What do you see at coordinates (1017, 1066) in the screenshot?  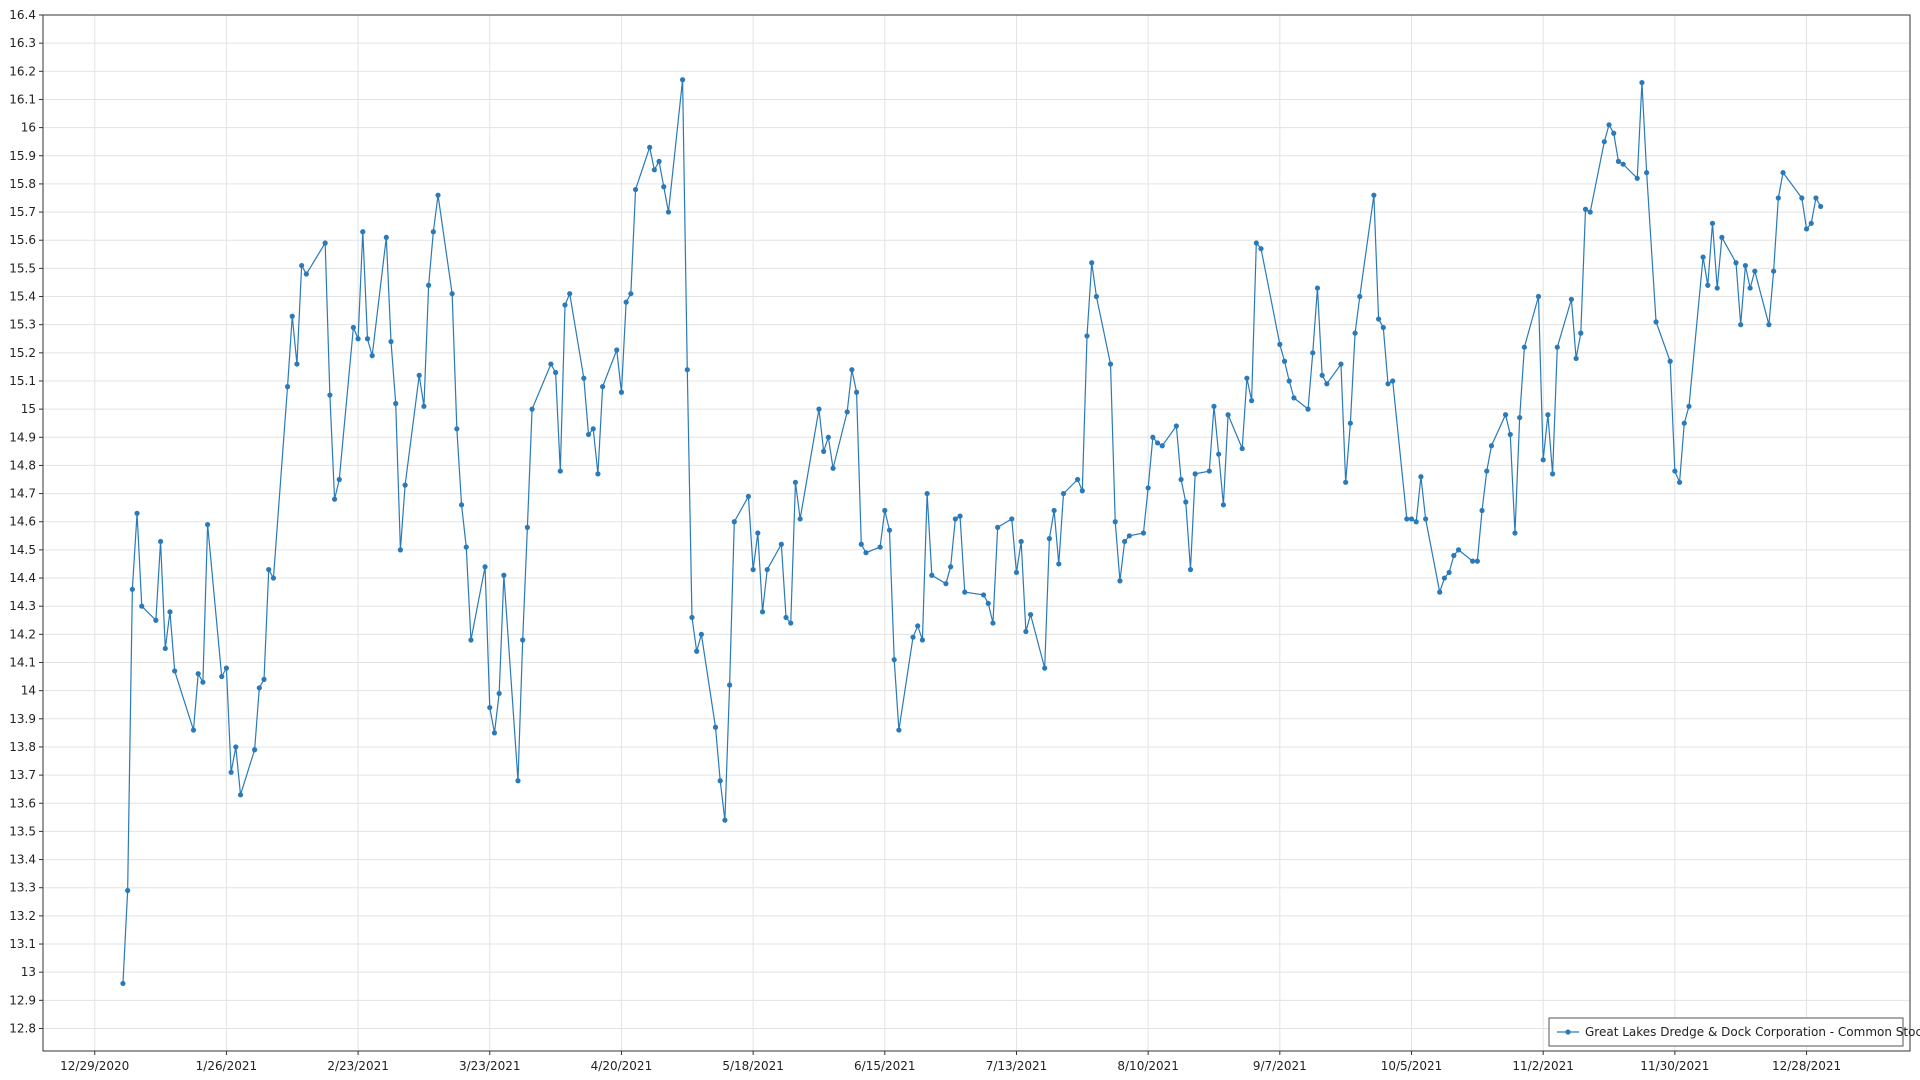 I see `x-tick-label: 7/13/2021` at bounding box center [1017, 1066].